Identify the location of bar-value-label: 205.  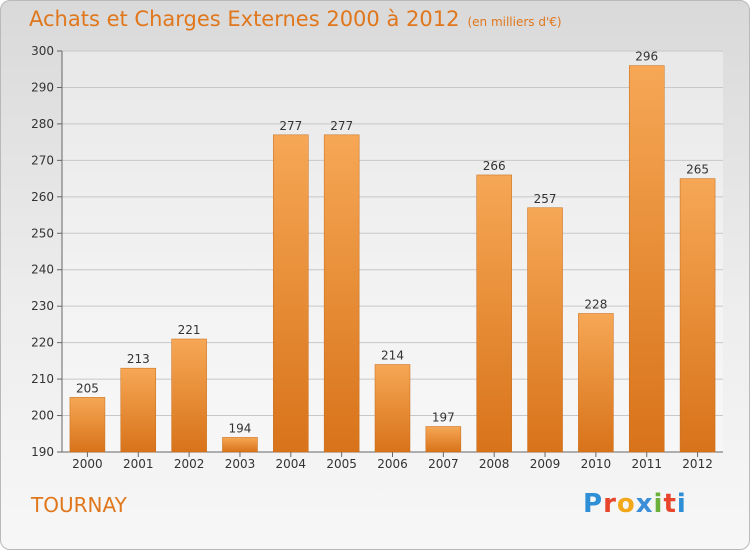
(87, 388).